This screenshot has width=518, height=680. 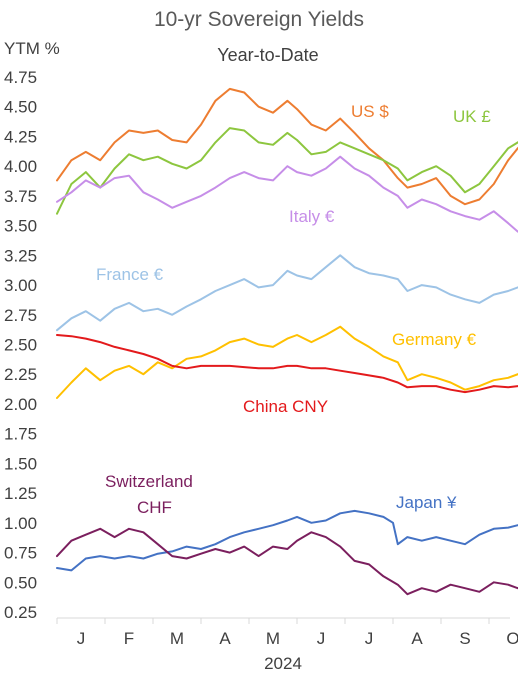 I want to click on y-tick-label: 1.75, so click(x=20, y=434).